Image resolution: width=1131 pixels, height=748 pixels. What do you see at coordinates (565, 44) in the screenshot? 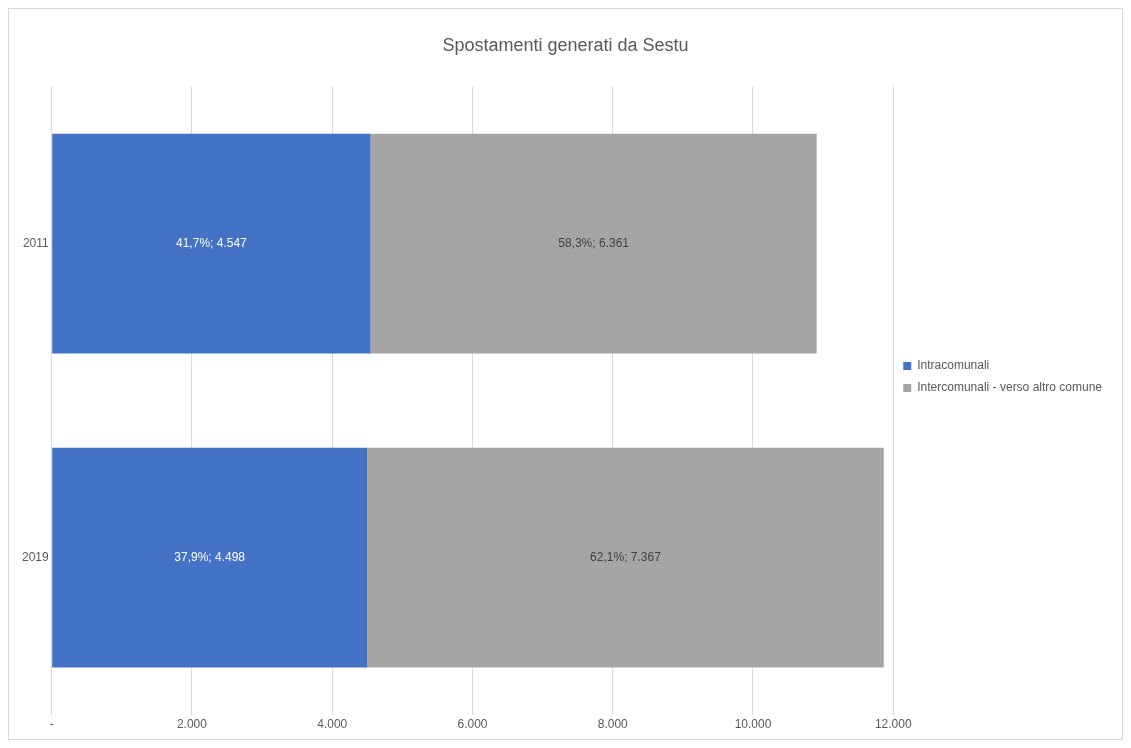
I see `chart-title: Spostamenti generati da Sestu` at bounding box center [565, 44].